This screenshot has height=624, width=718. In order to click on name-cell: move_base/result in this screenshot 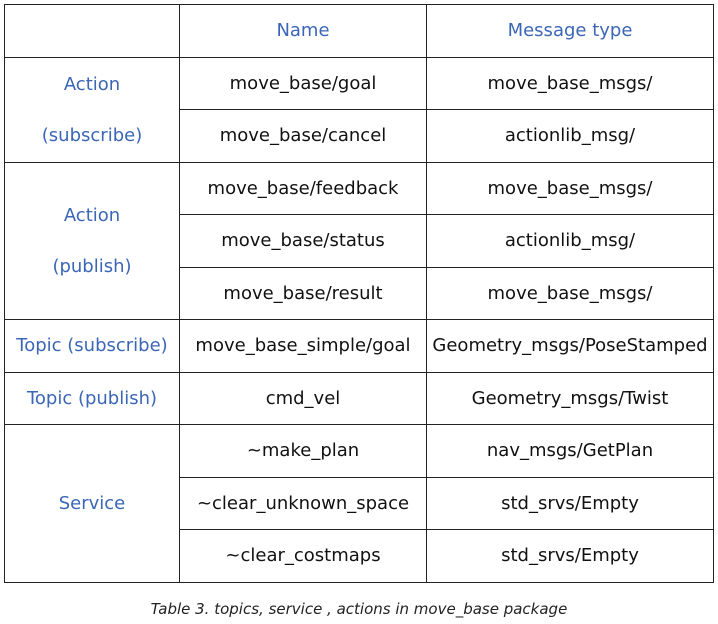, I will do `click(303, 293)`.